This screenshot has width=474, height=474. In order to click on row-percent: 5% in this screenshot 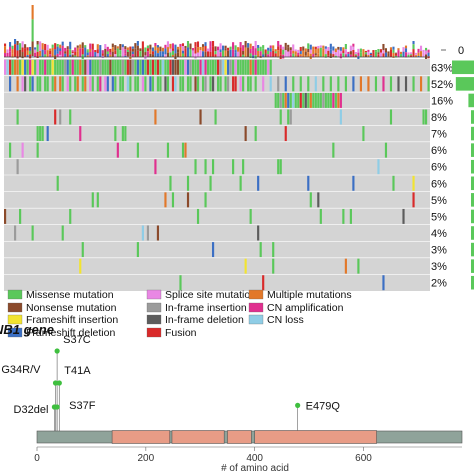, I will do `click(439, 217)`.